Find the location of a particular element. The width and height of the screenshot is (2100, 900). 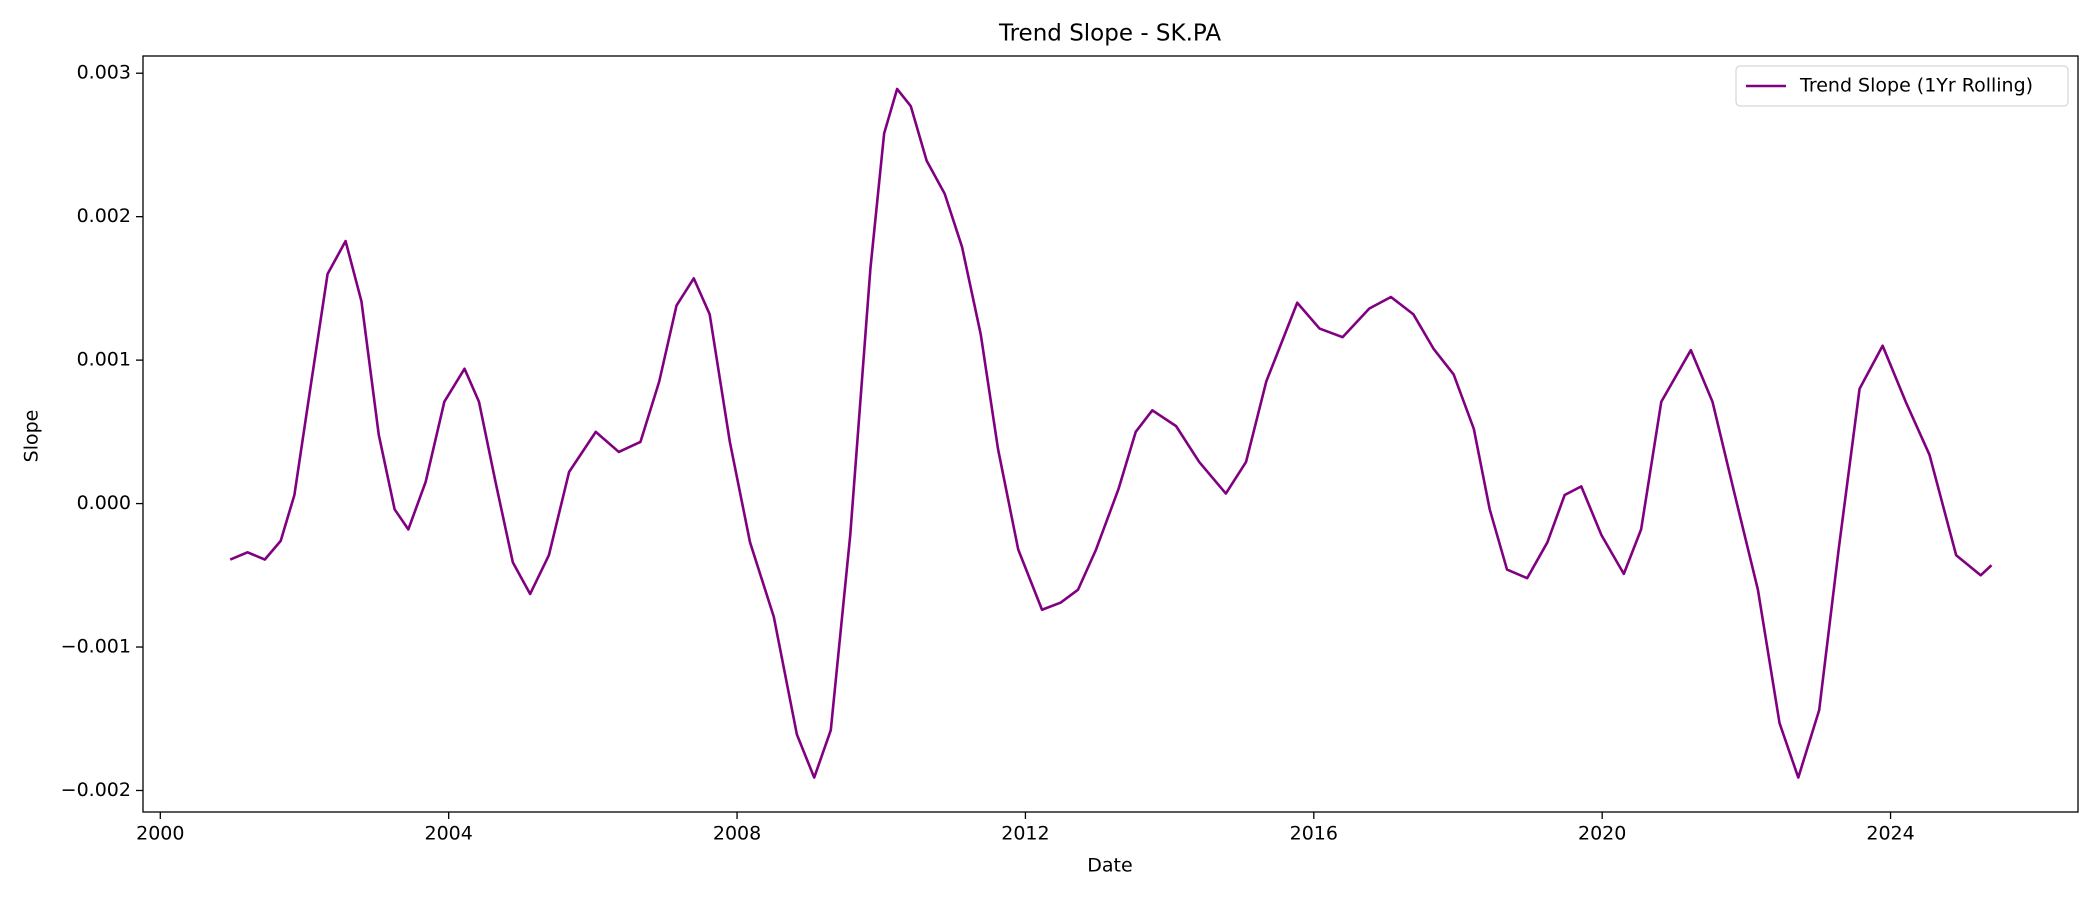

y-tick-label: −0.001 is located at coordinates (96, 647).